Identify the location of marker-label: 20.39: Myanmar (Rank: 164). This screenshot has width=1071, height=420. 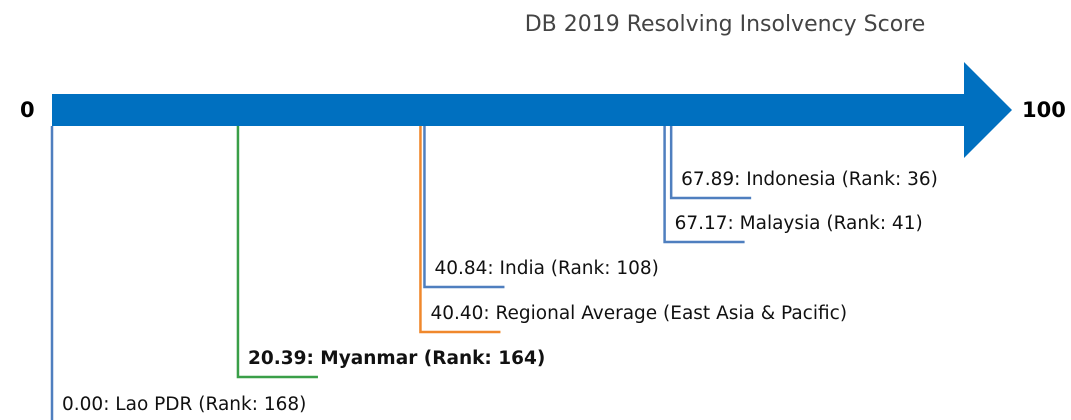
(396, 358).